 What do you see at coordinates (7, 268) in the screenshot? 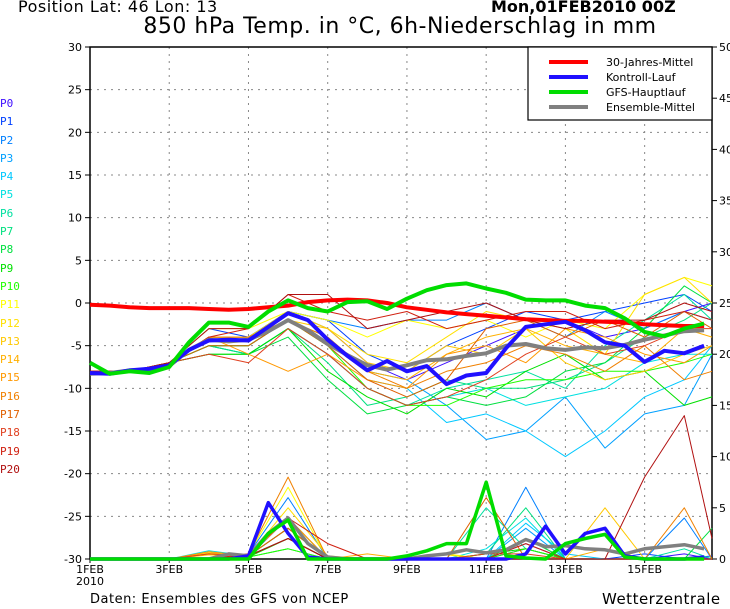
I see `member-label-p9: P9` at bounding box center [7, 268].